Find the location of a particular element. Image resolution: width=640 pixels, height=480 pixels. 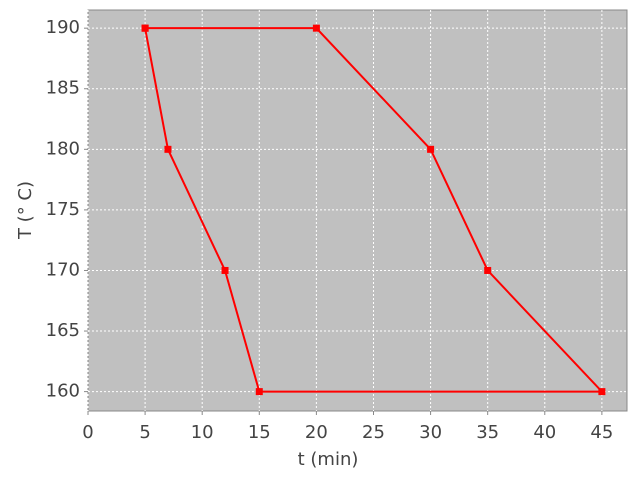

y-tick-label: 190 is located at coordinates (63, 27).